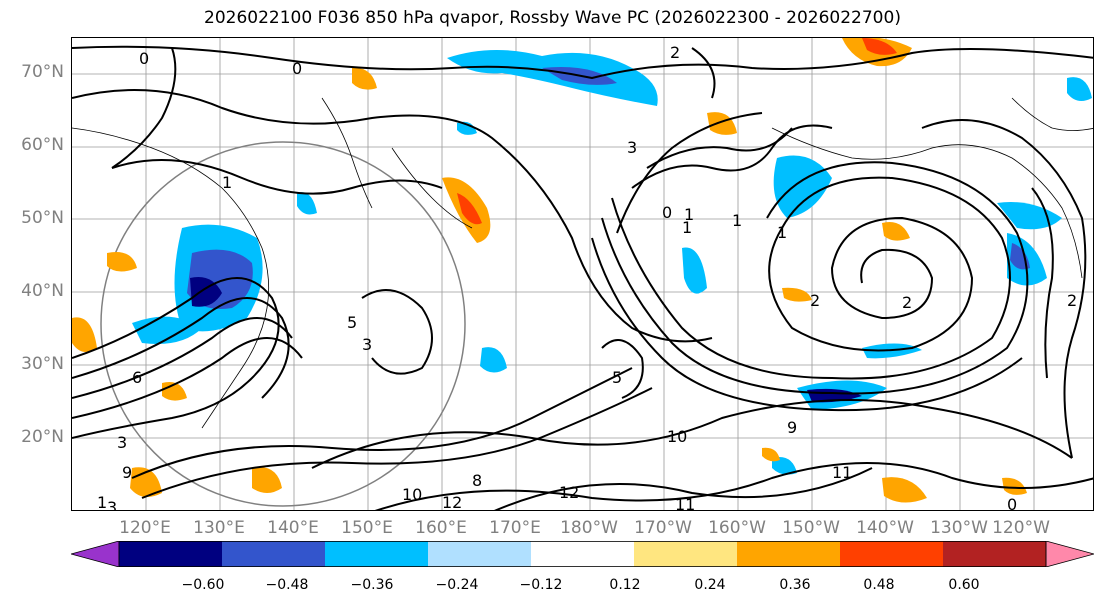 This screenshot has height=604, width=1105. What do you see at coordinates (795, 585) in the screenshot?
I see `colorbar-tick-label: 0.36` at bounding box center [795, 585].